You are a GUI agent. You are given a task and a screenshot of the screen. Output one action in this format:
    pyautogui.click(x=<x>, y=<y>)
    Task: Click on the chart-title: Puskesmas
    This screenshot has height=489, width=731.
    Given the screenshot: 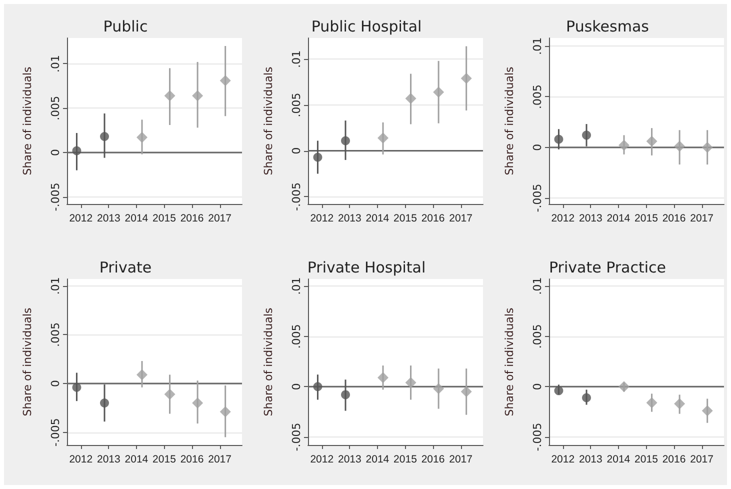 What is the action you would take?
    pyautogui.click(x=608, y=27)
    